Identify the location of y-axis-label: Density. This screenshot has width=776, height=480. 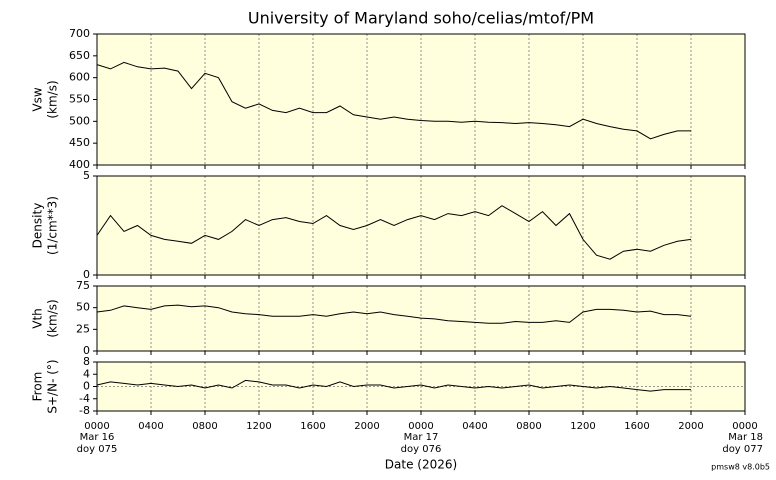
(38, 226).